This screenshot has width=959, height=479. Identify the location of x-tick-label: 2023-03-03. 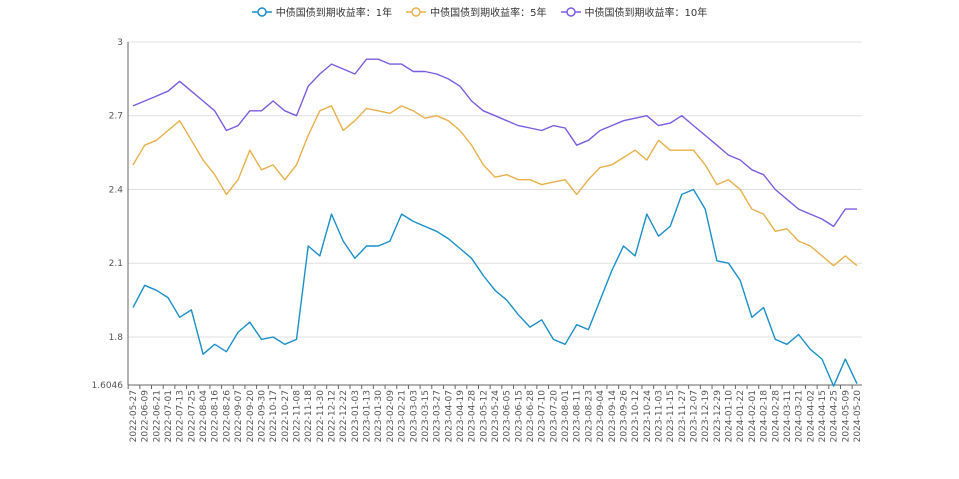
(414, 416).